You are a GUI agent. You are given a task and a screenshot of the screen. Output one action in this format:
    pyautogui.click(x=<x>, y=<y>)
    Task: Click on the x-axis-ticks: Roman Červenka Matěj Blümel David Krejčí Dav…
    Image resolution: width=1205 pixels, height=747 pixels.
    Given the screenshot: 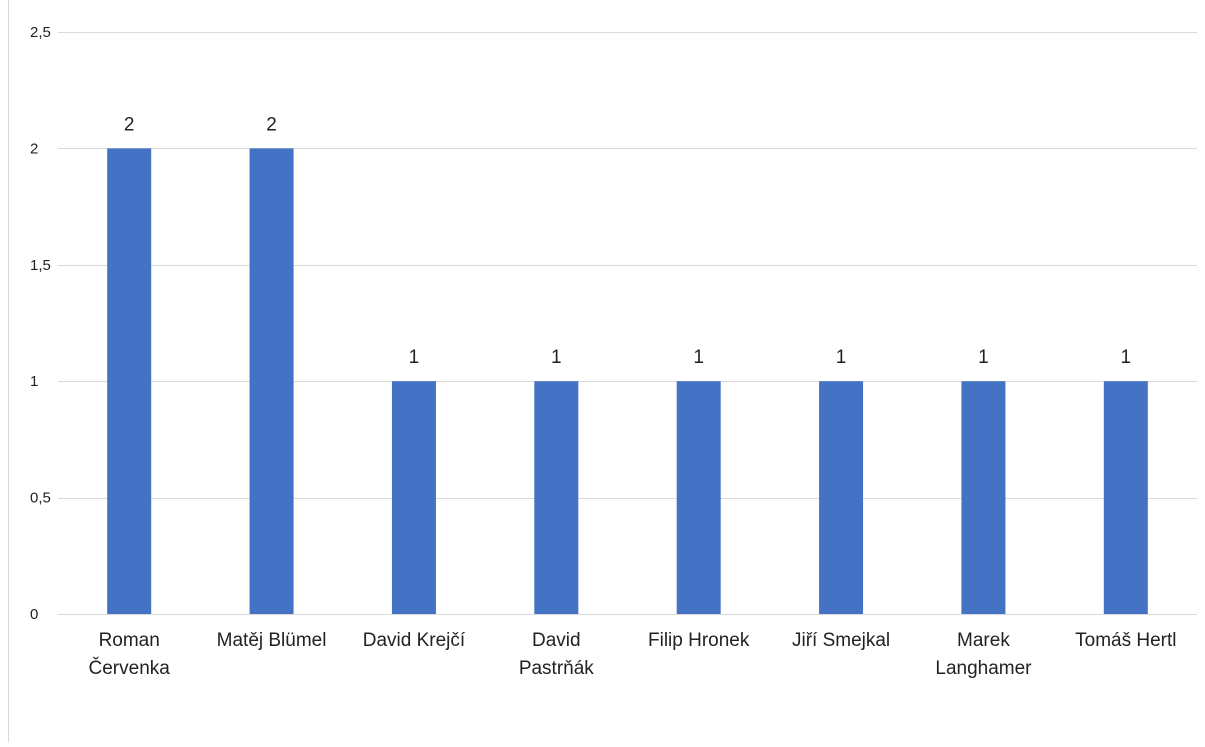 What is the action you would take?
    pyautogui.click(x=633, y=654)
    